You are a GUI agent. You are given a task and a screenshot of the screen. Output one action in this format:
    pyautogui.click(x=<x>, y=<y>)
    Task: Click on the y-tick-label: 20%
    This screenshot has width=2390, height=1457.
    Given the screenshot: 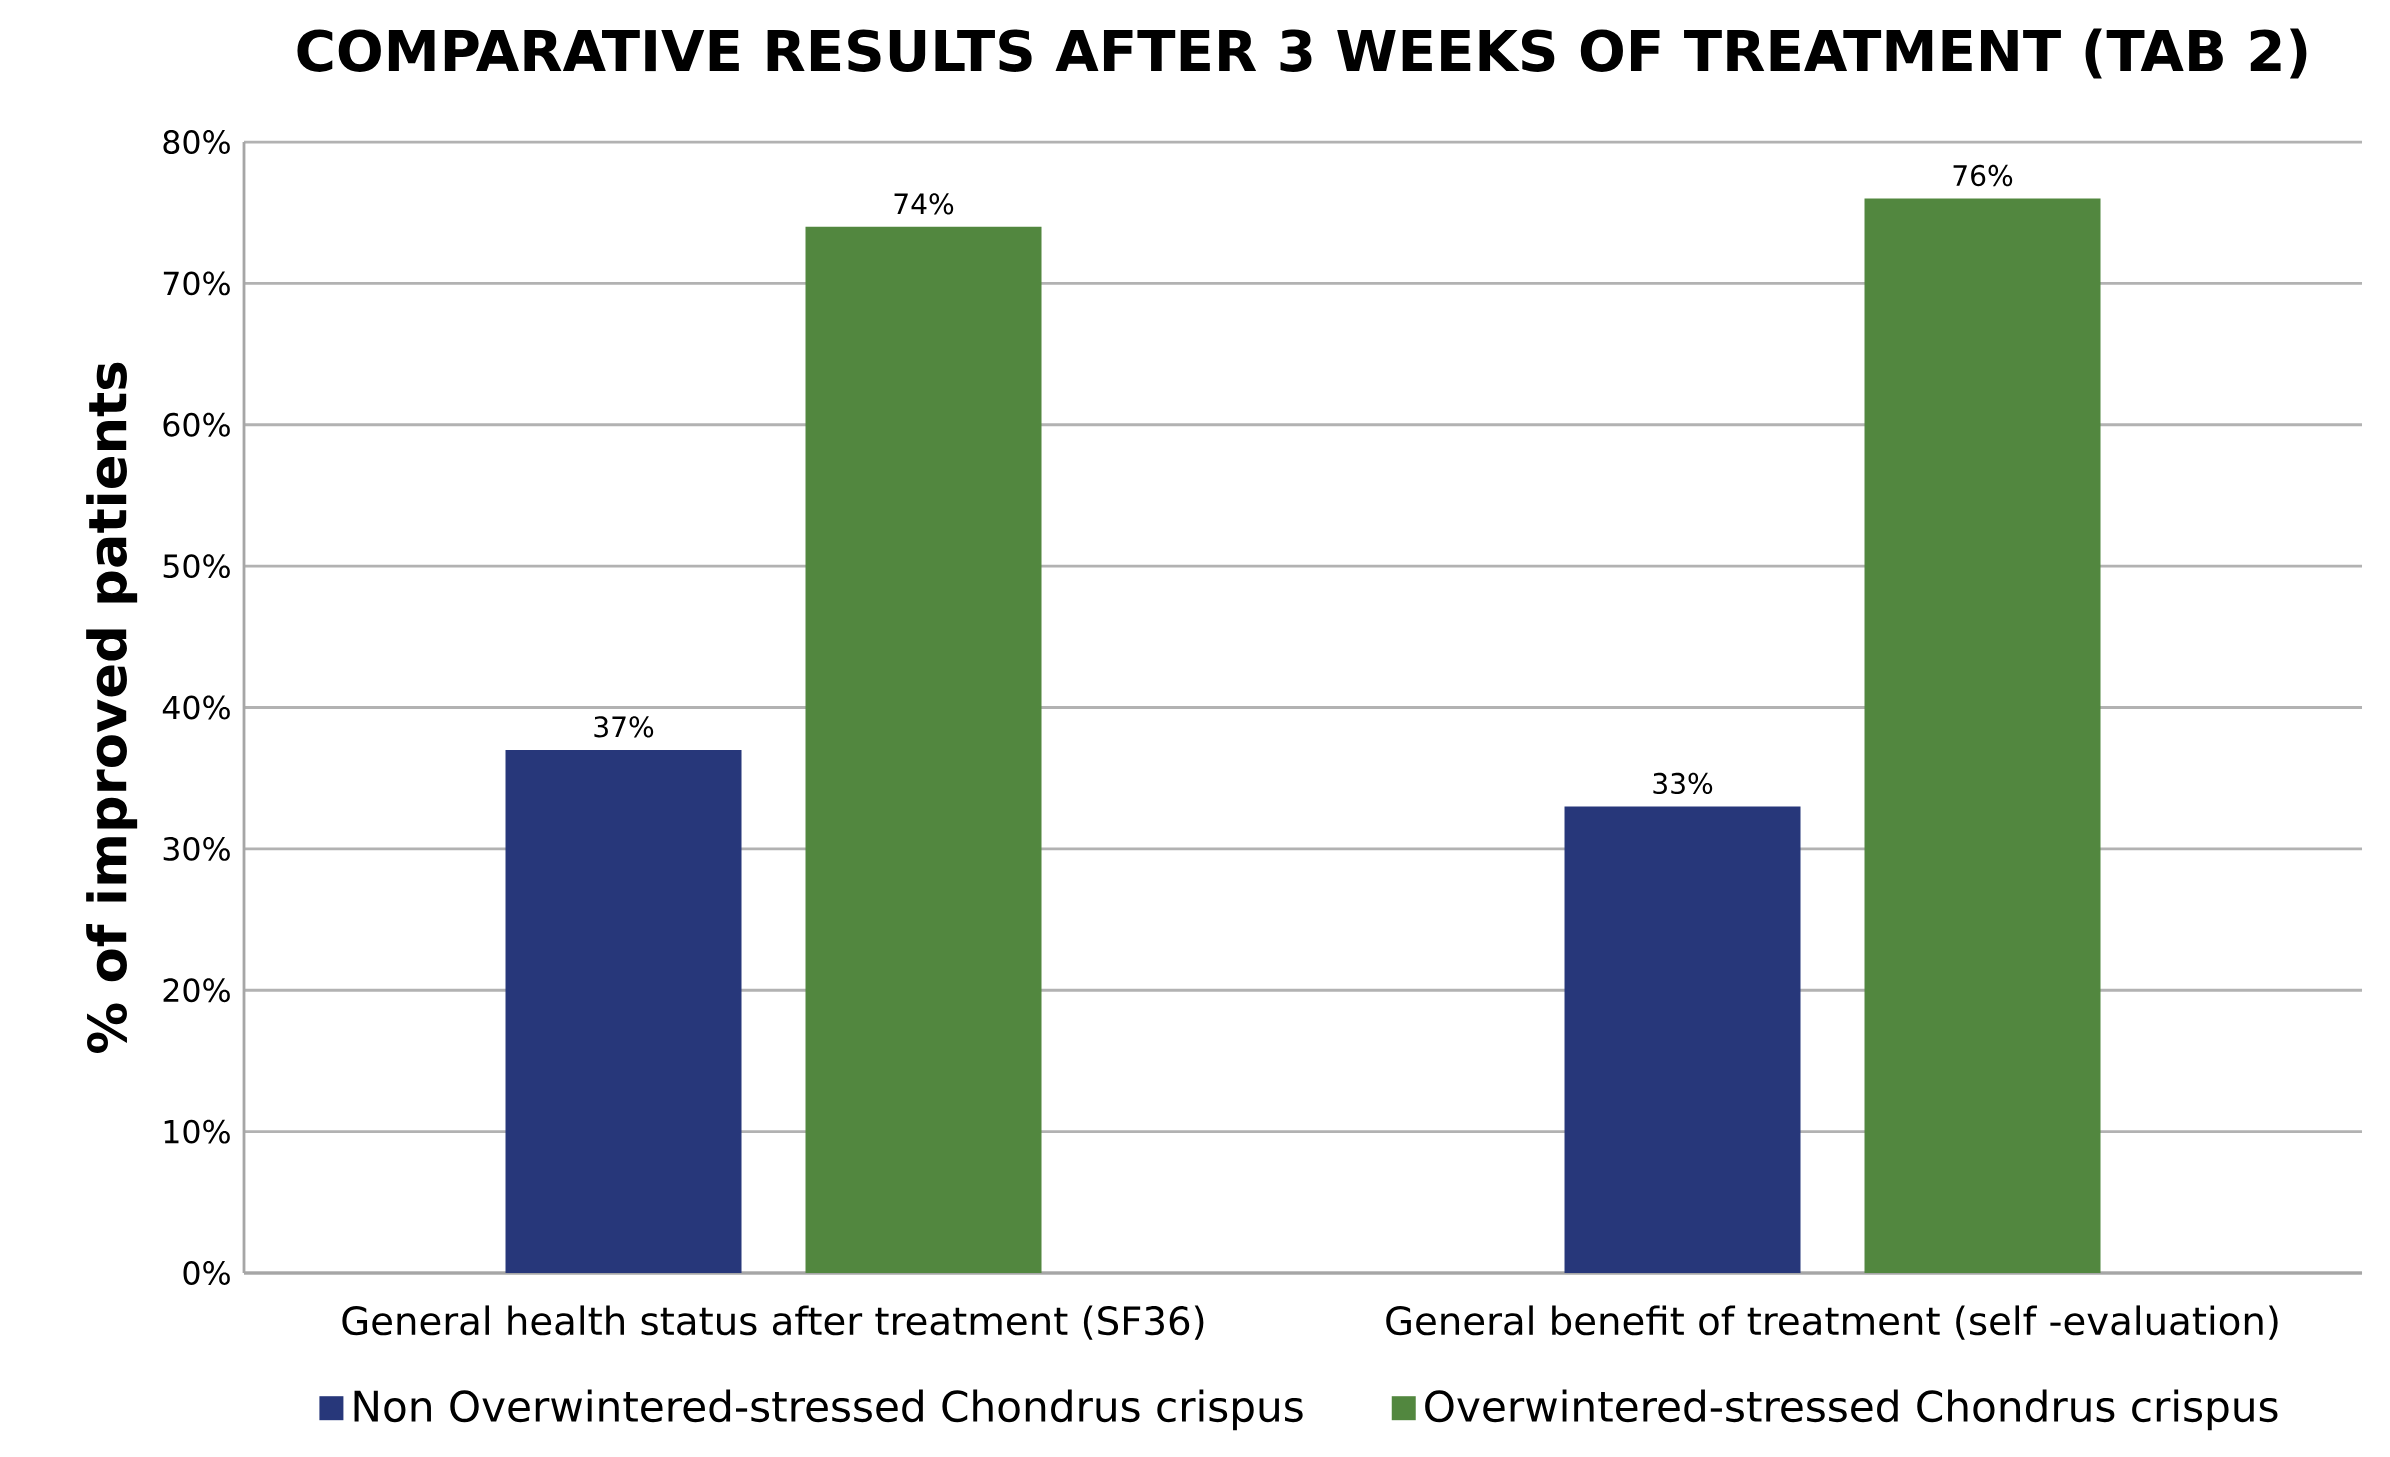 What is the action you would take?
    pyautogui.click(x=196, y=990)
    